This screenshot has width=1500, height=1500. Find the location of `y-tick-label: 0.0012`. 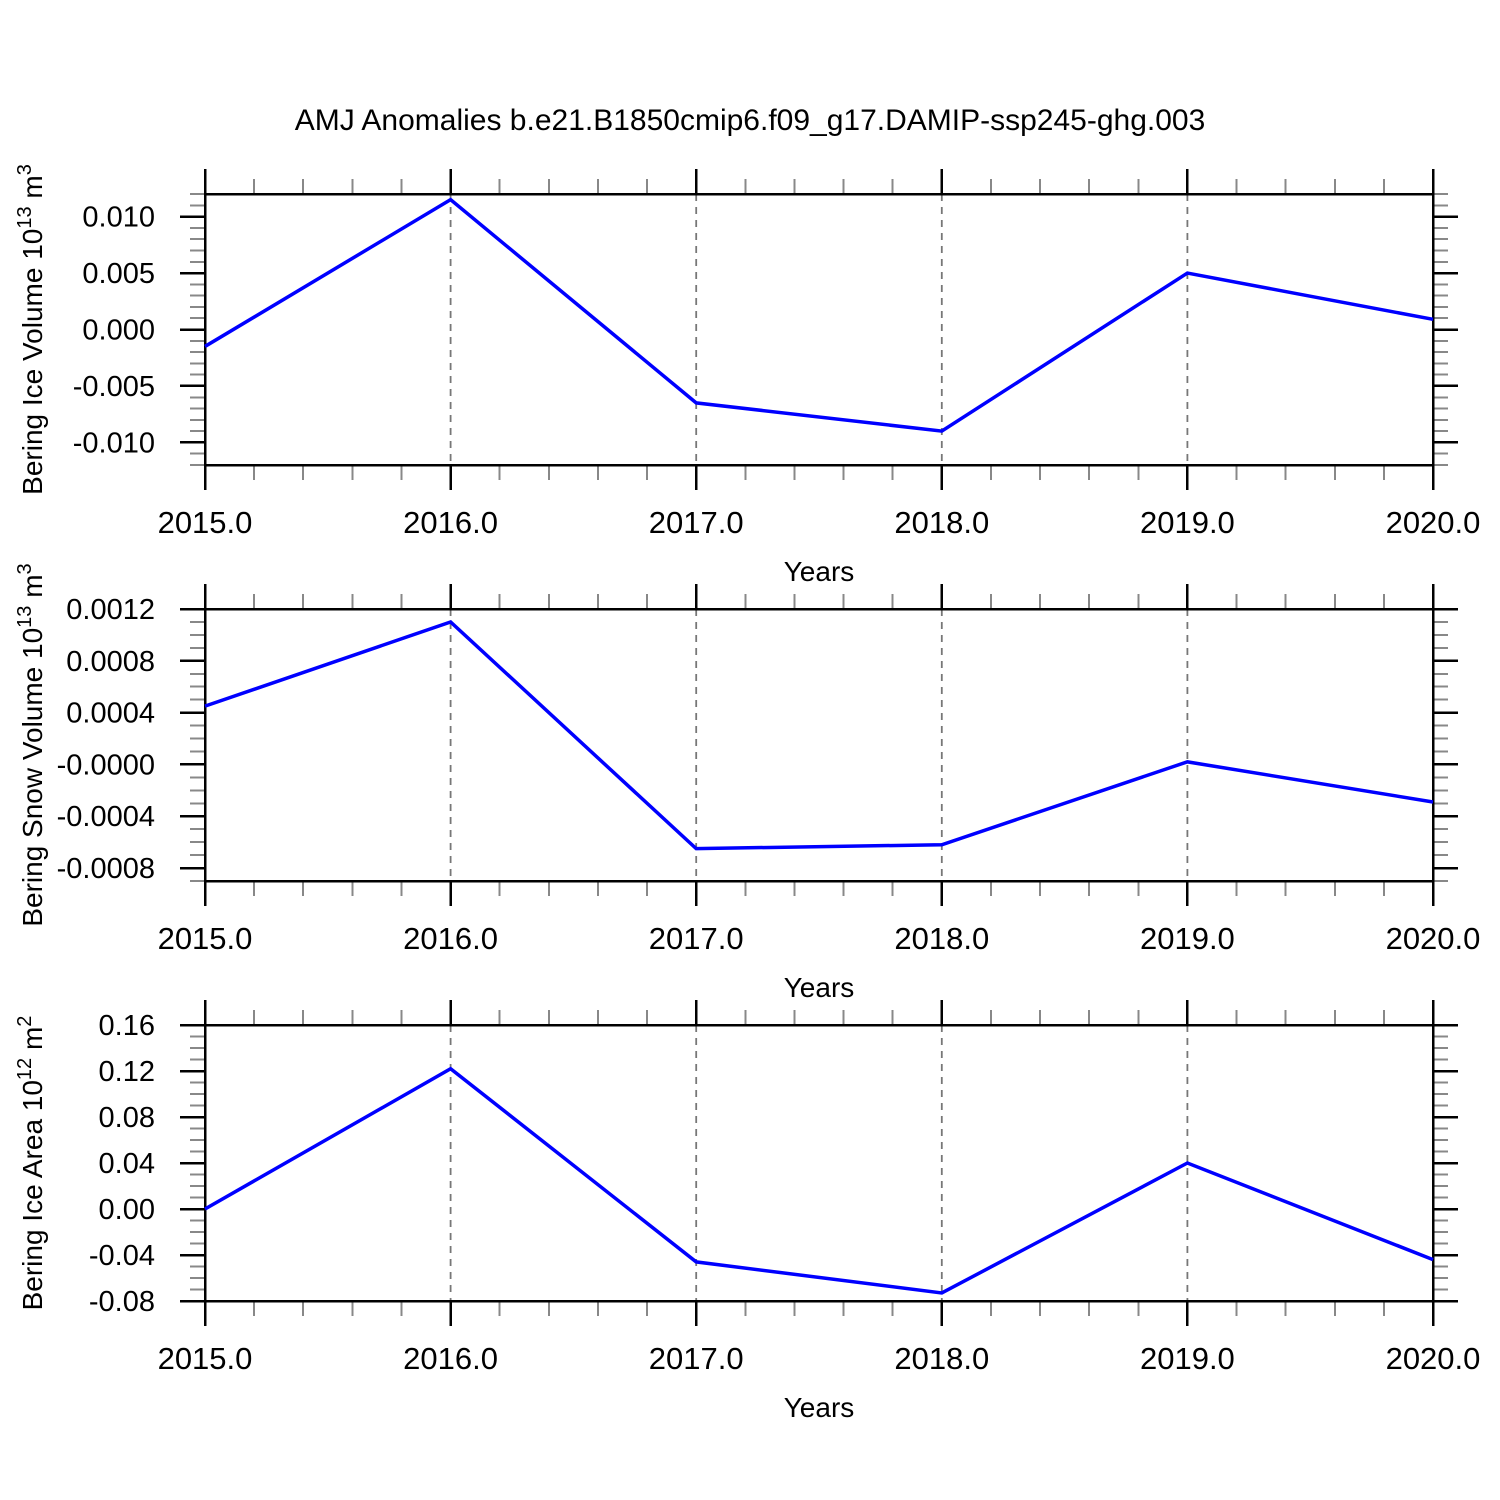

y-tick-label: 0.0012 is located at coordinates (110, 610).